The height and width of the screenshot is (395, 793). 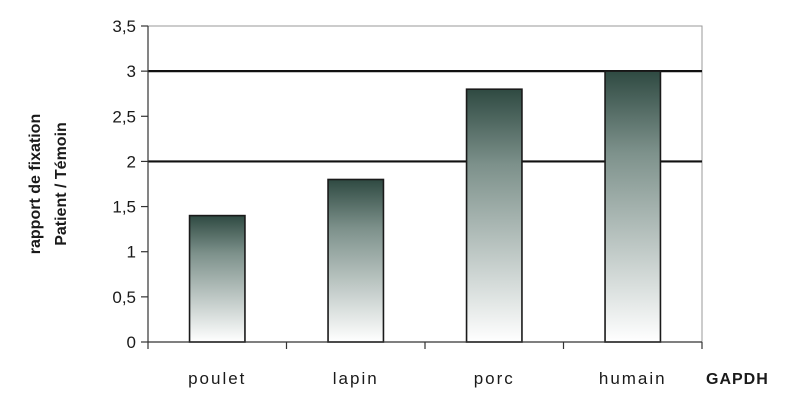 I want to click on y-axis-title-line-2: Patient / Témoin, so click(x=61, y=184).